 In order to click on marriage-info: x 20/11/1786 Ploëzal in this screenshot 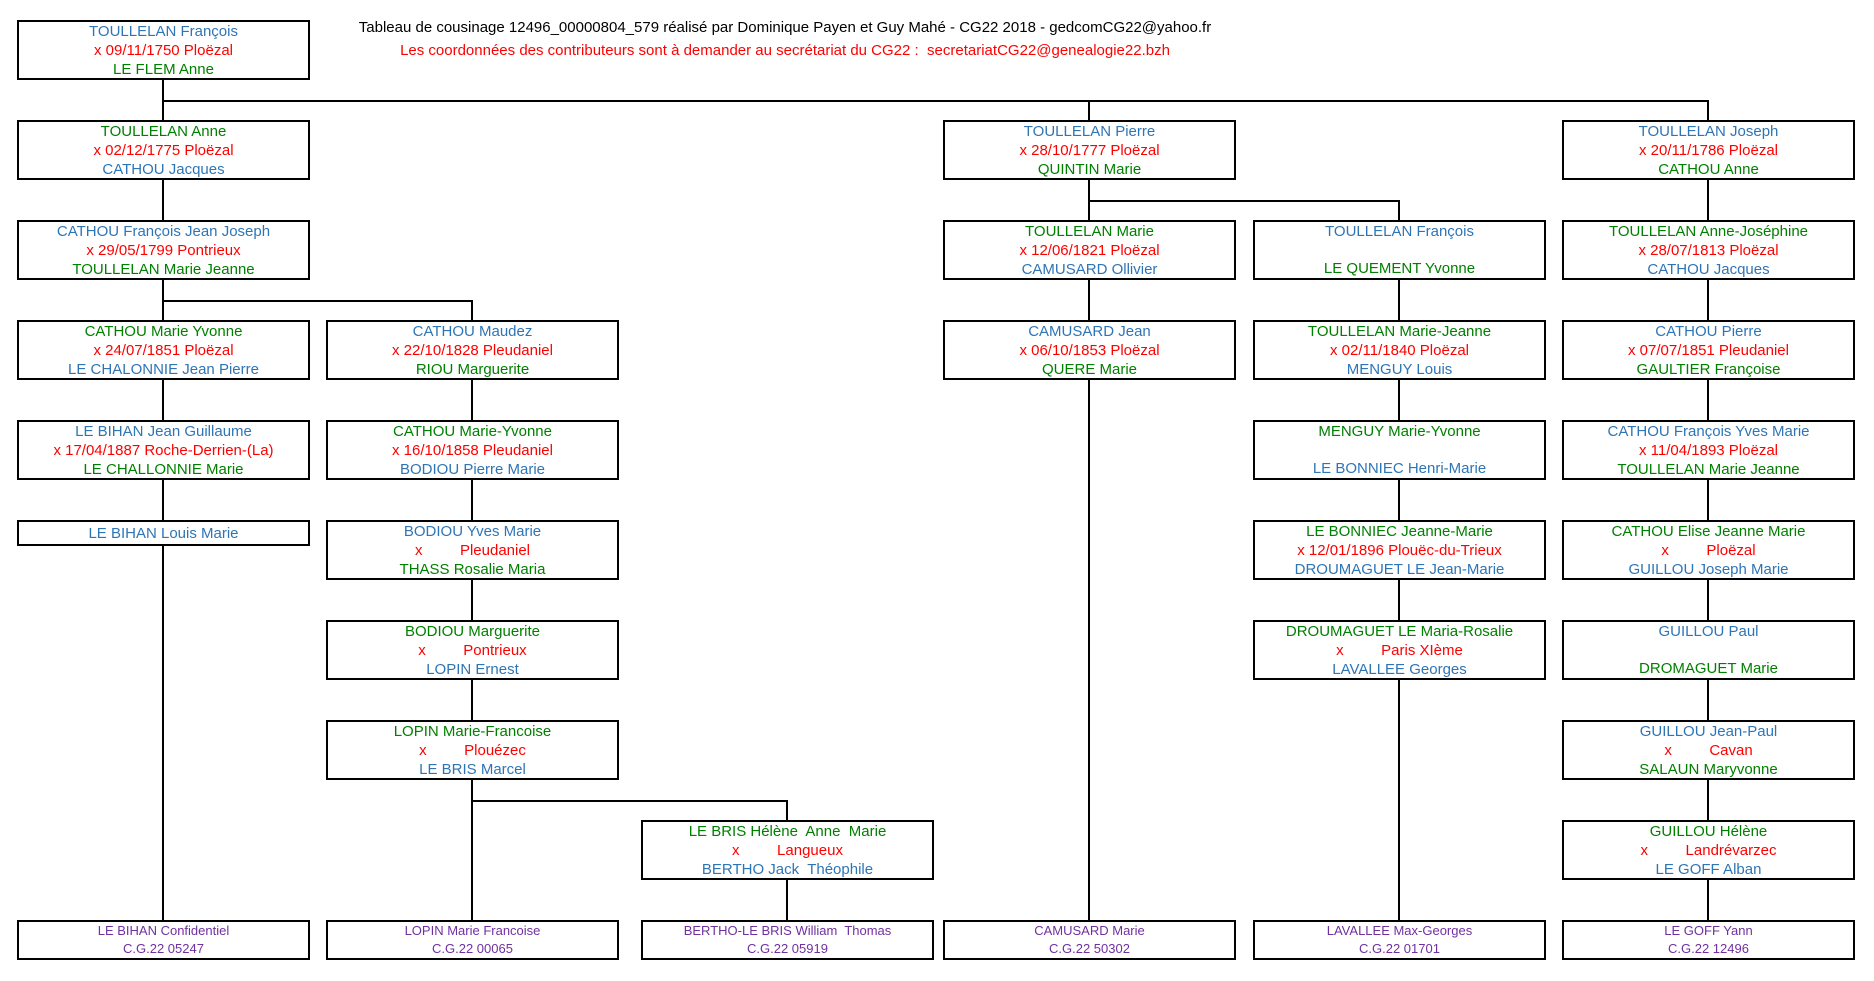, I will do `click(1708, 150)`.